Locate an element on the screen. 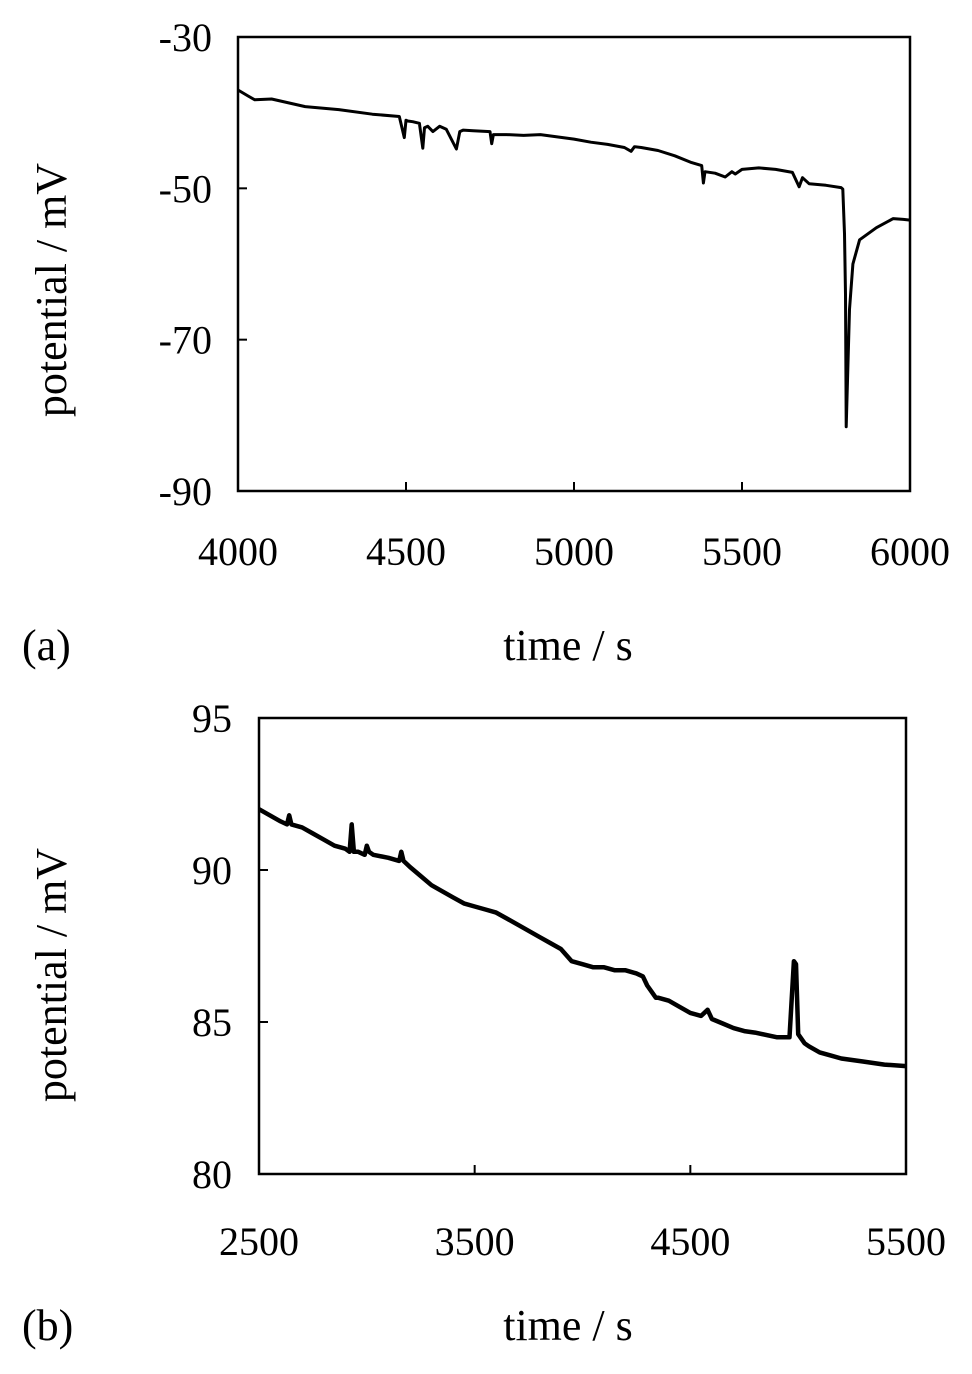 Image resolution: width=972 pixels, height=1374 pixels. y-tick-label: -90 is located at coordinates (185, 491).